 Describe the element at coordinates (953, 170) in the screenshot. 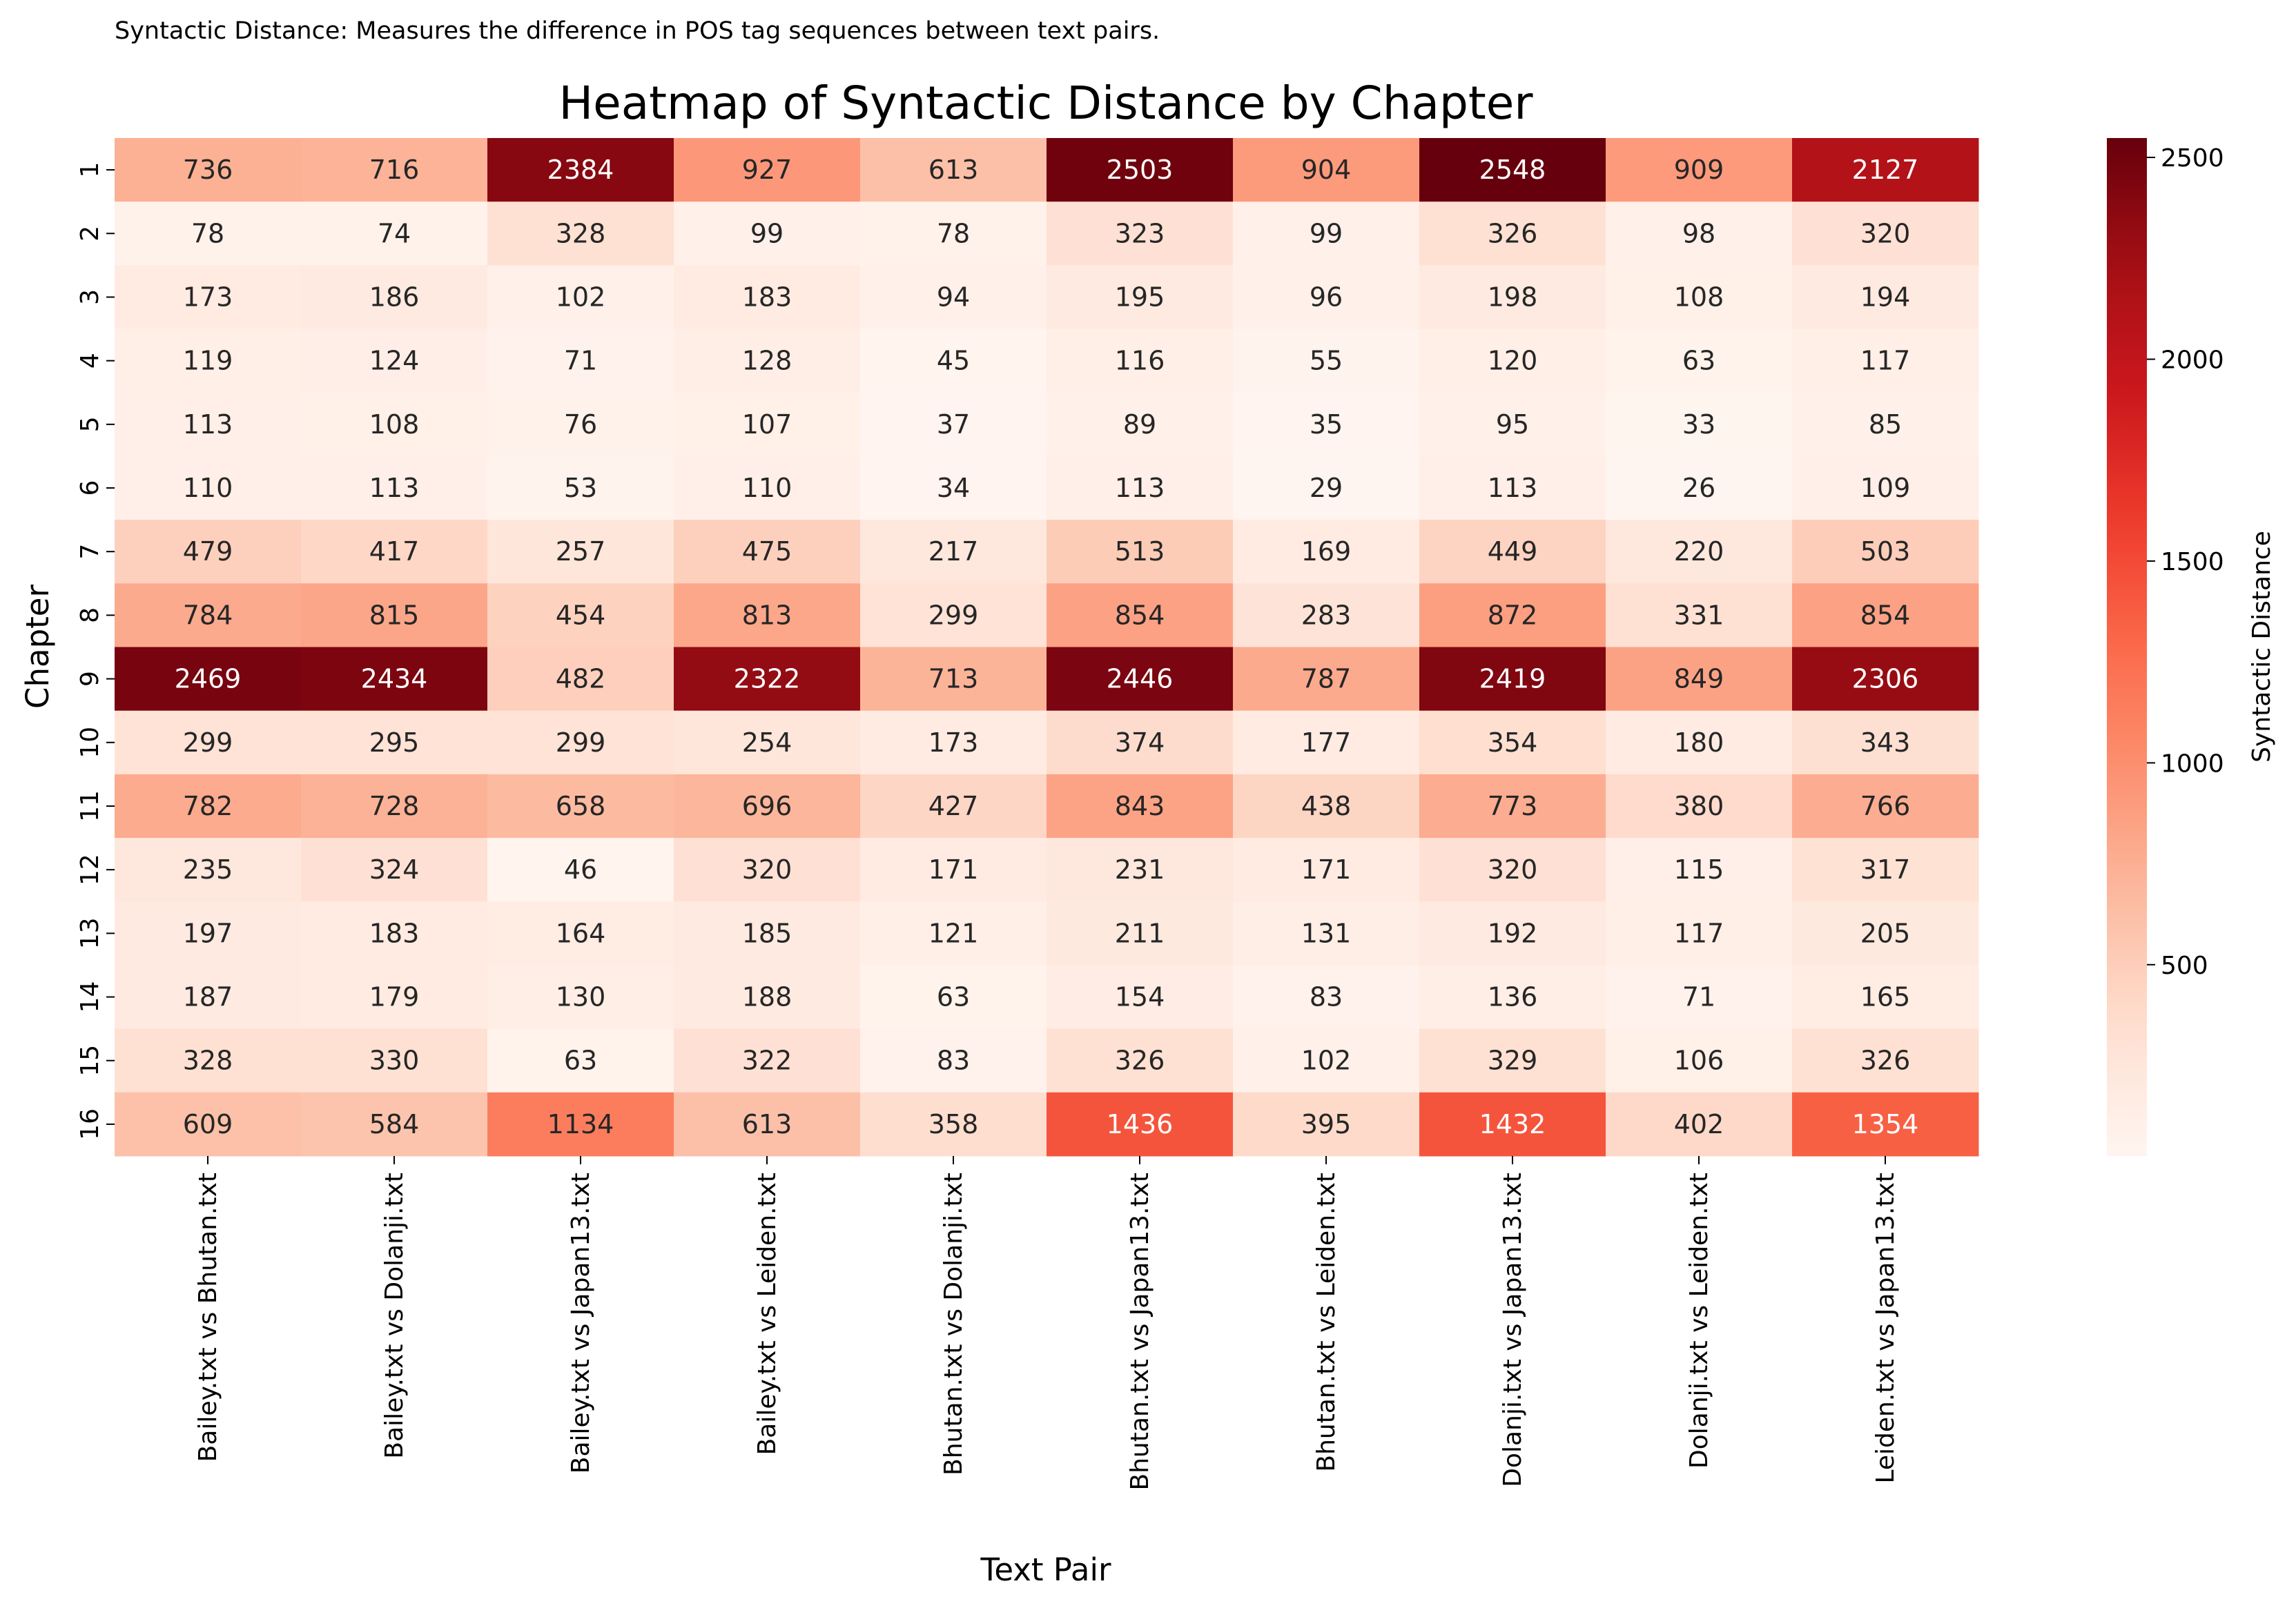

I see `cell-value-label: 613` at that location.